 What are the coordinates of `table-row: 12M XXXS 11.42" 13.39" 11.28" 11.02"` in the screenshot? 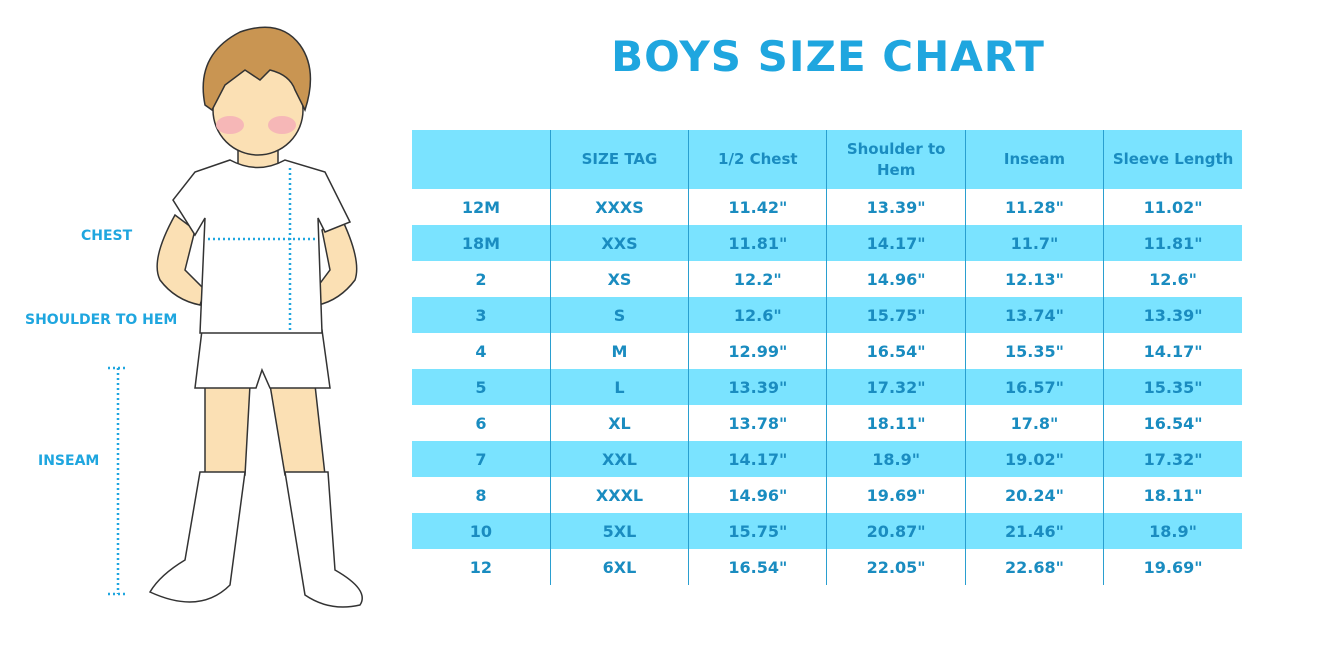 It's located at (827, 207).